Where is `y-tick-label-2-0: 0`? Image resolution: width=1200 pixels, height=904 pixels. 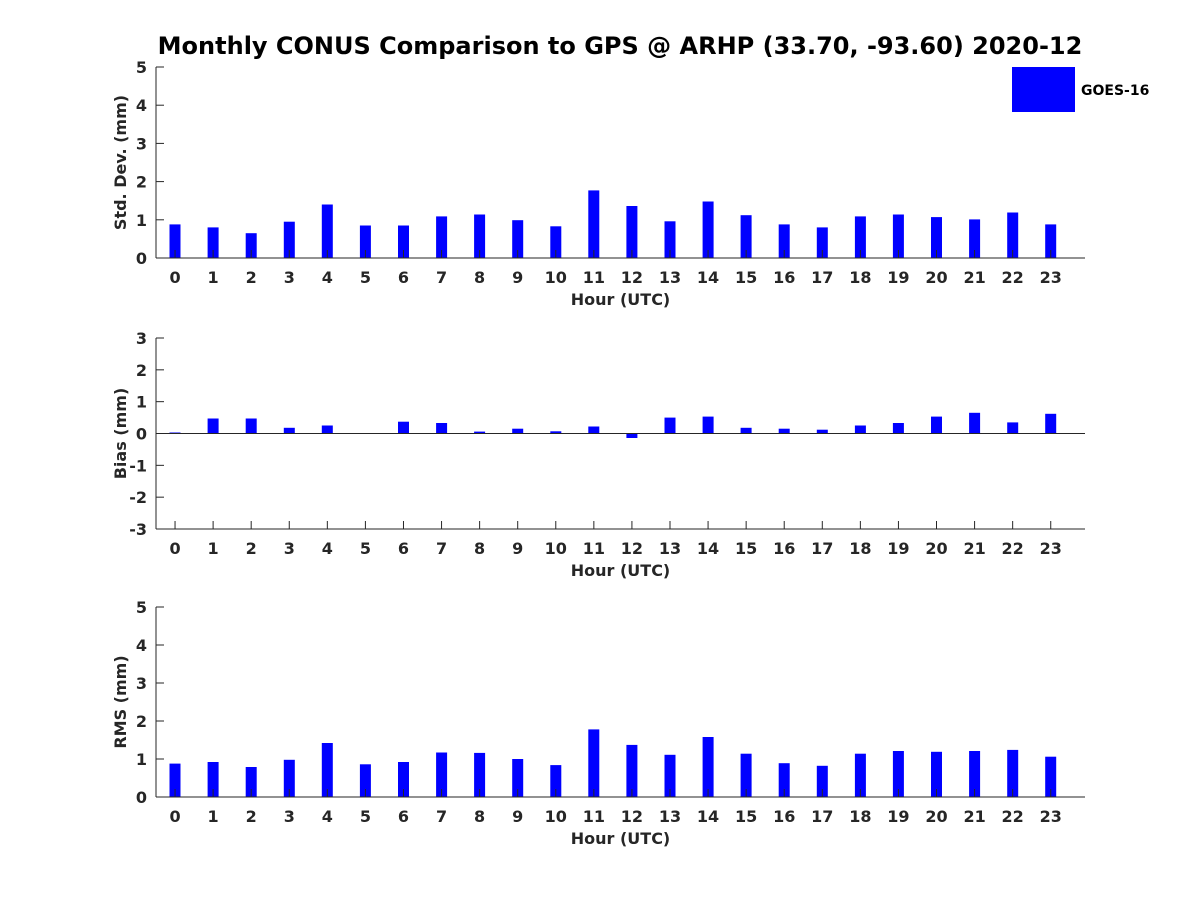
y-tick-label-2-0: 0 is located at coordinates (141, 797).